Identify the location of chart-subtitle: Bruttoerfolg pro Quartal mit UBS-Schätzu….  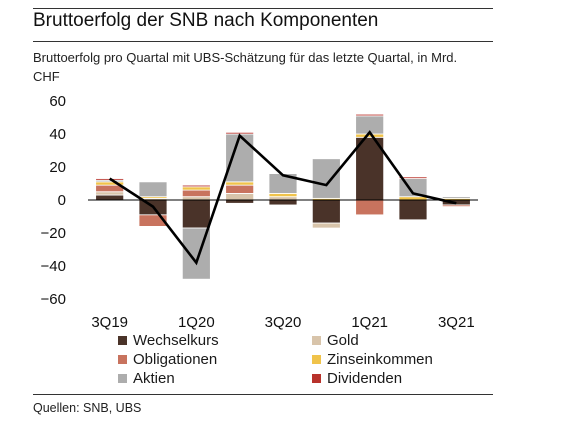
(245, 67).